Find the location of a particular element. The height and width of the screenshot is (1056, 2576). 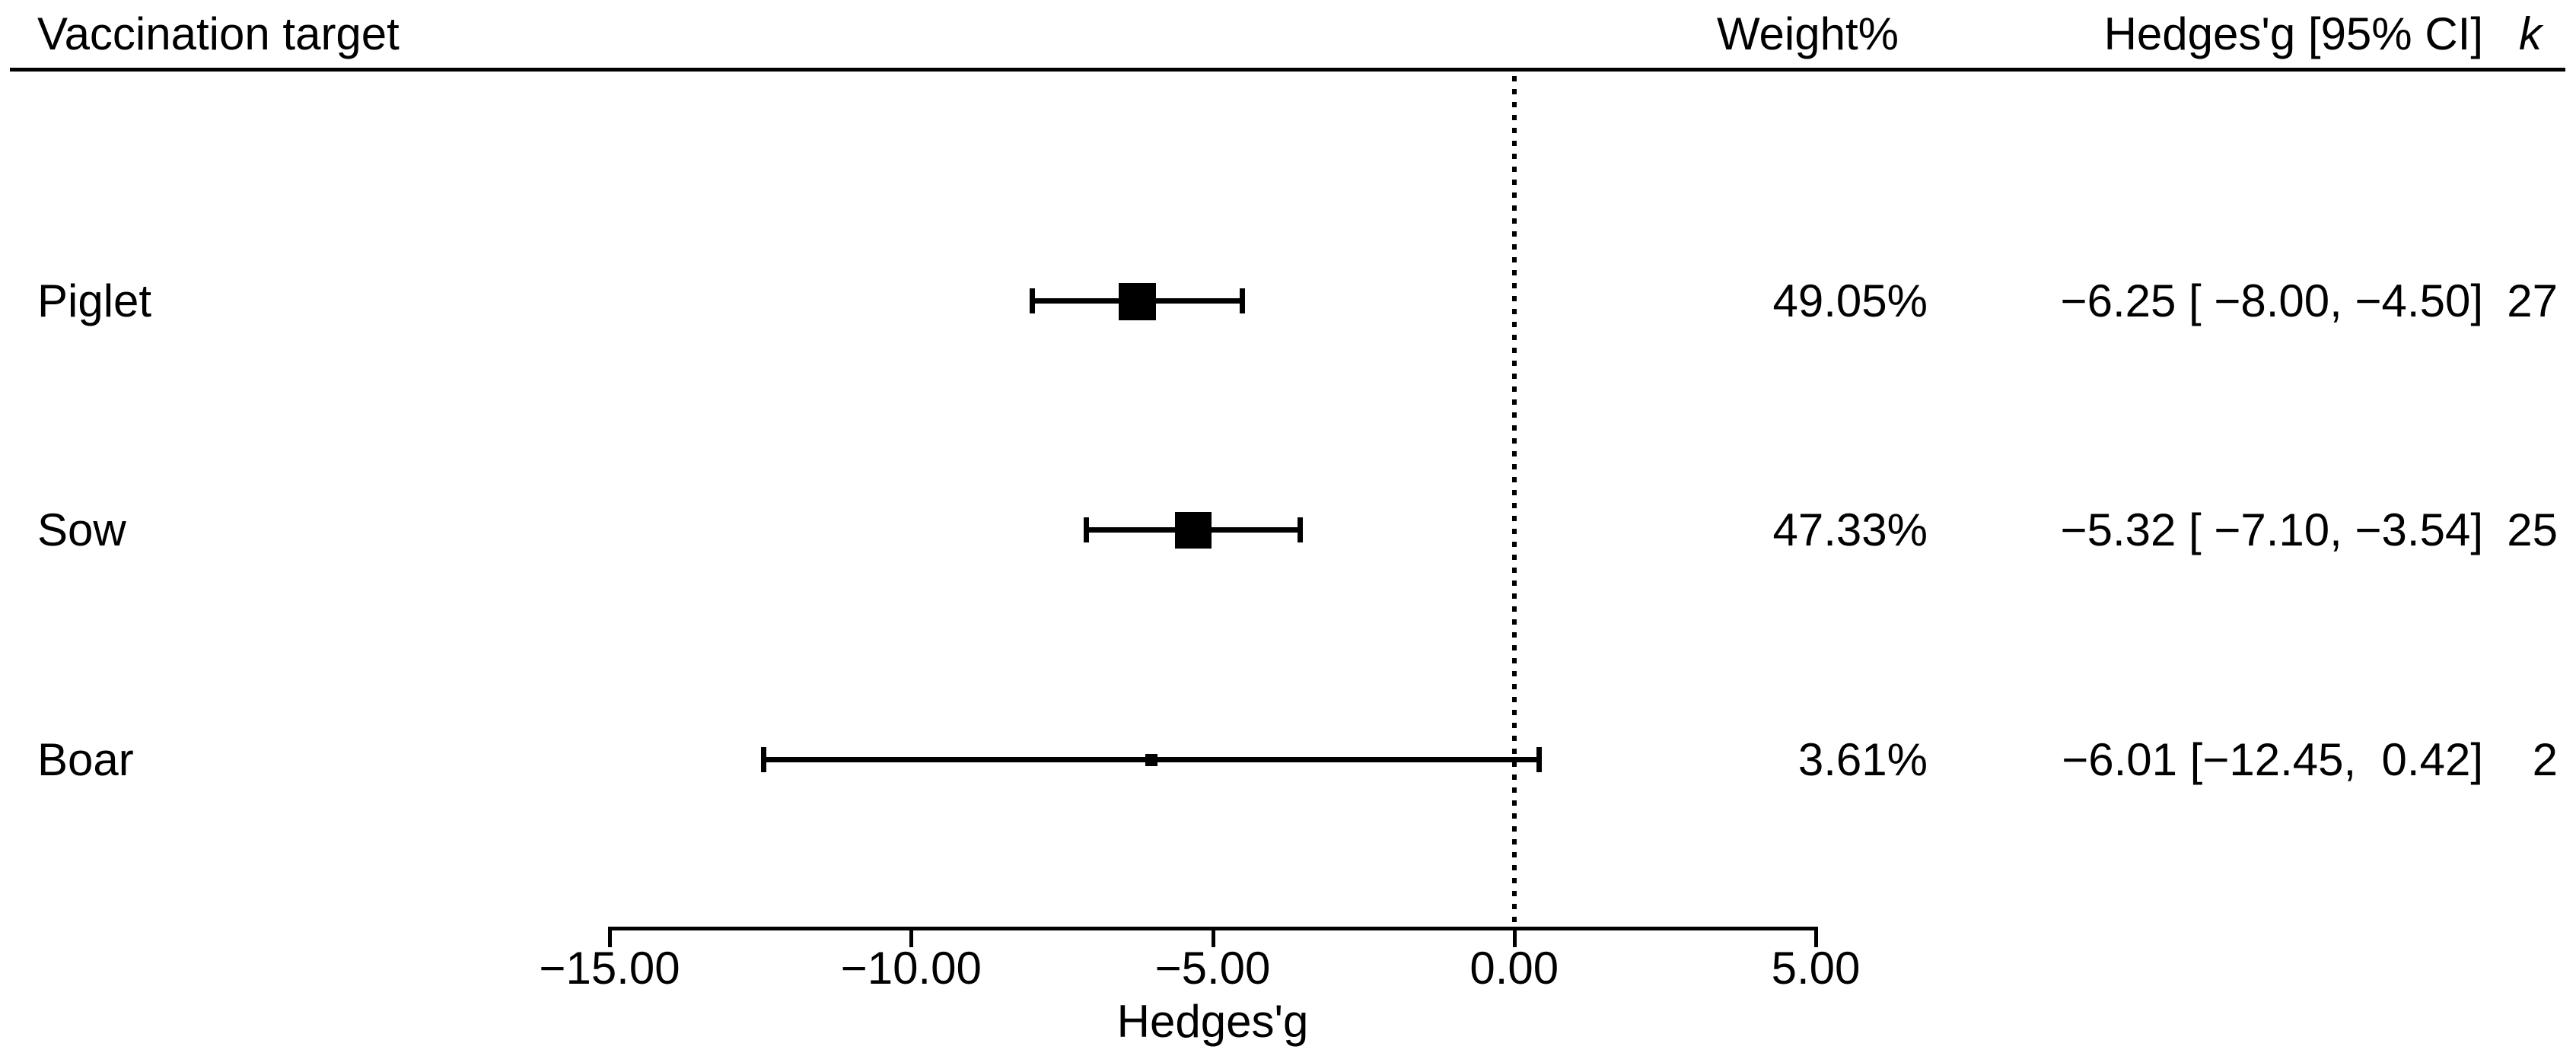

x-axis-title: Hedges'g is located at coordinates (1212, 1022).